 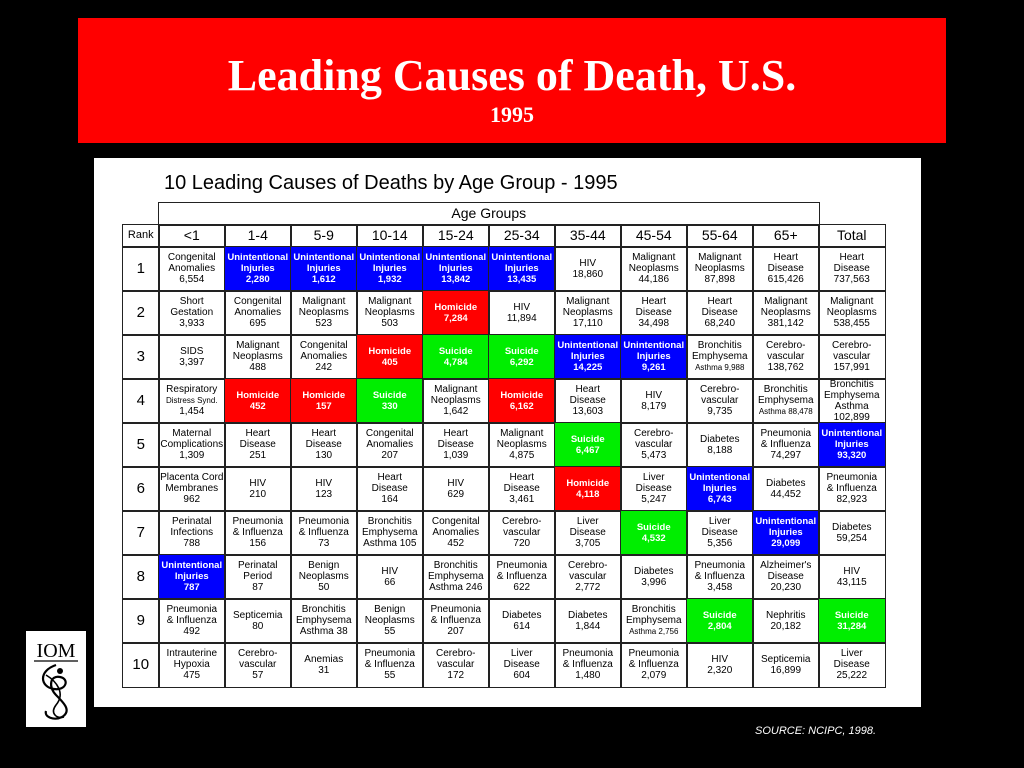 I want to click on cell-line: Suicide, so click(x=521, y=351).